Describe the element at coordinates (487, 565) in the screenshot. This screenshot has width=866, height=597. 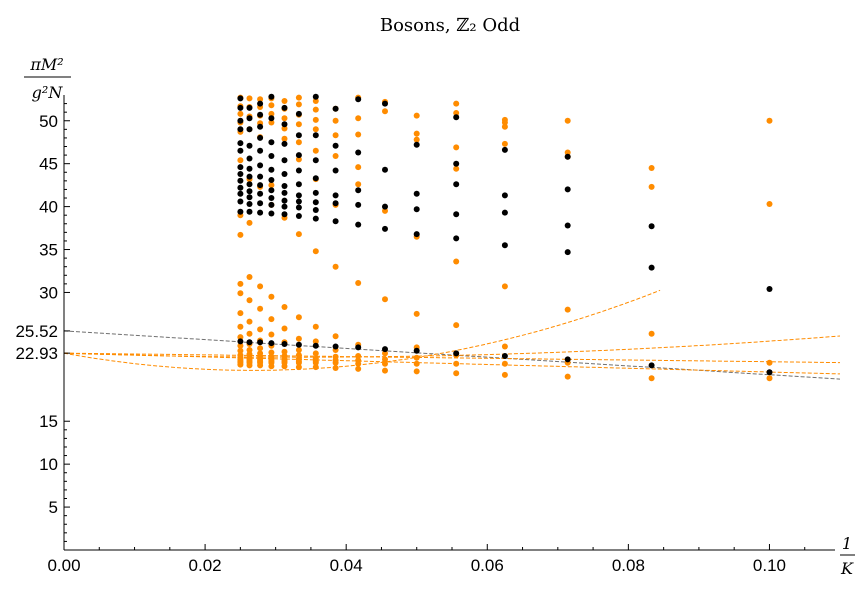
I see `x-tick-label: 0.06` at that location.